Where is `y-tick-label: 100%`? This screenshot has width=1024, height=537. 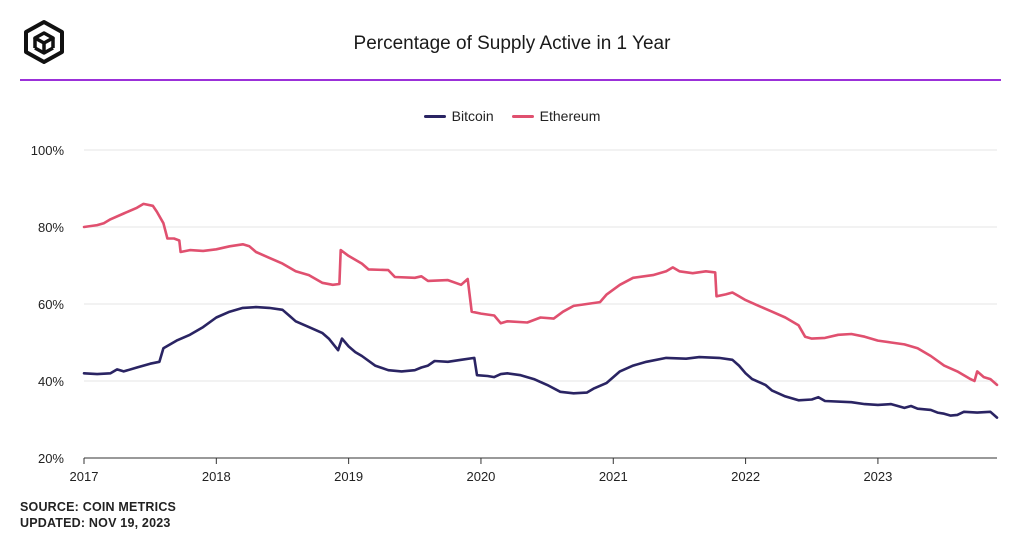 y-tick-label: 100% is located at coordinates (48, 150).